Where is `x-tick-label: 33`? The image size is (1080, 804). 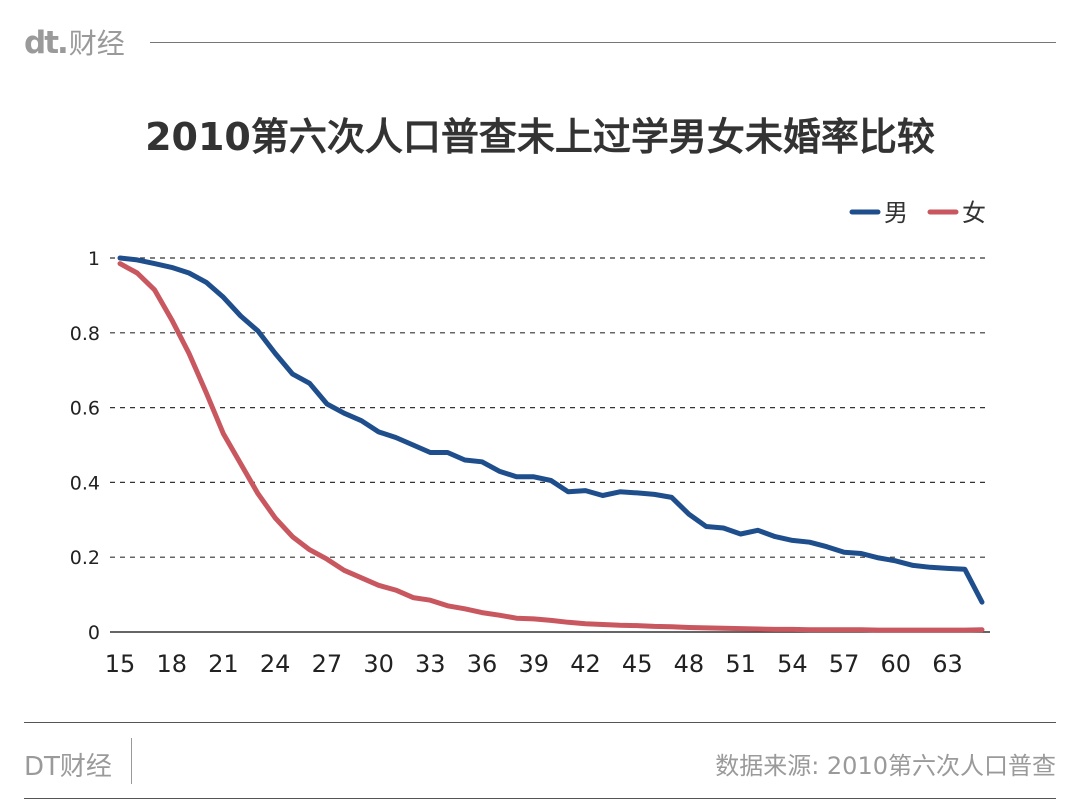
x-tick-label: 33 is located at coordinates (430, 664).